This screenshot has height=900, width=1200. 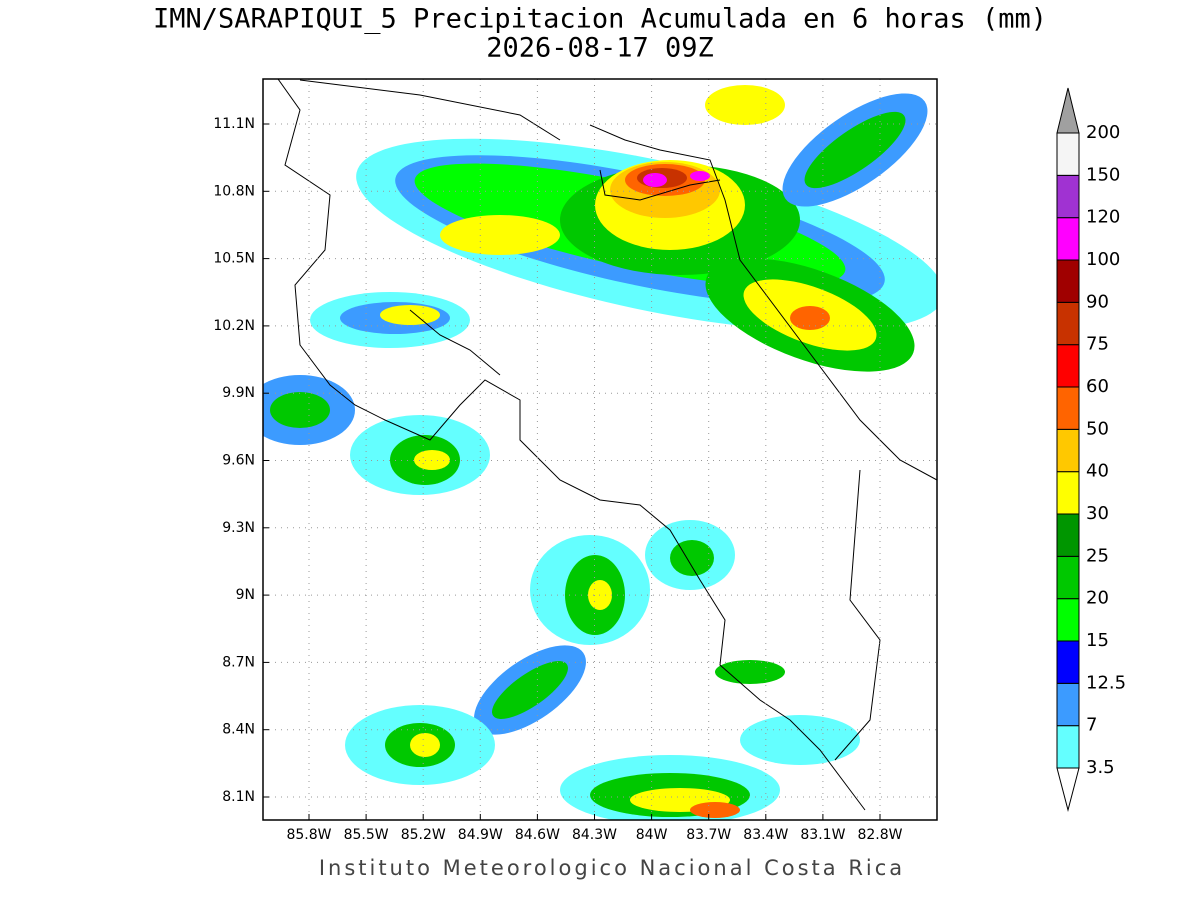 I want to click on subtitle: 2026-08-17 09Z, so click(x=600, y=48).